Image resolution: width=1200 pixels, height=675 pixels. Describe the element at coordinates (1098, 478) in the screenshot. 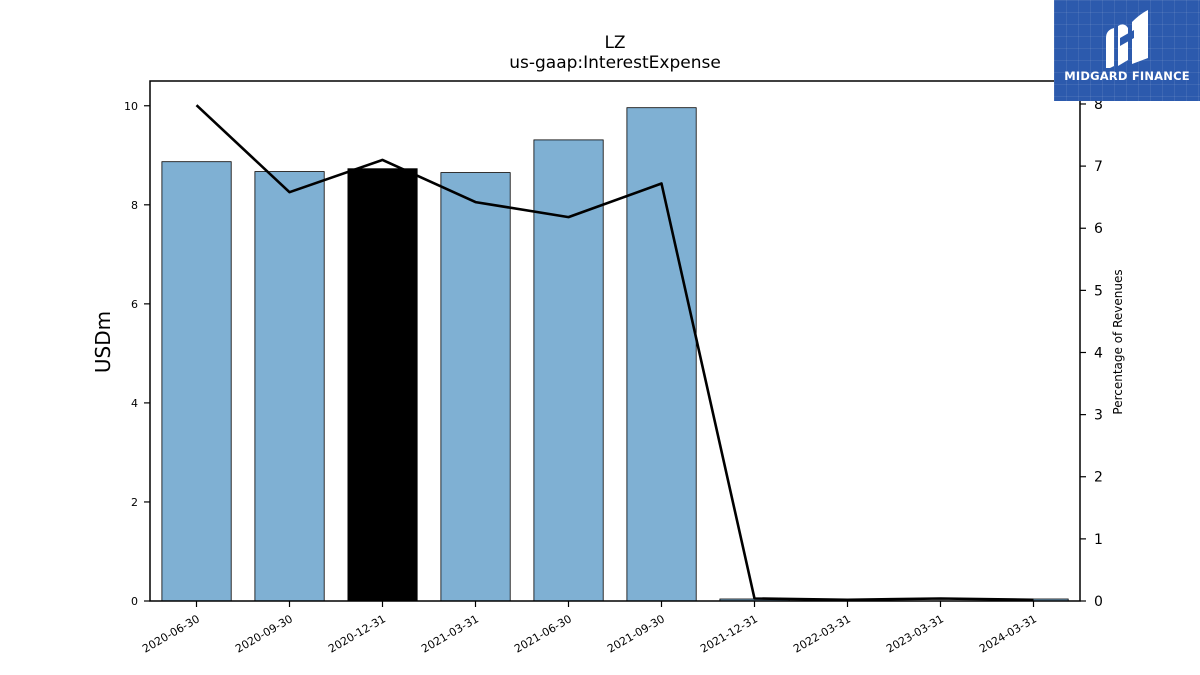

I see `y2-tick-label: 2` at that location.